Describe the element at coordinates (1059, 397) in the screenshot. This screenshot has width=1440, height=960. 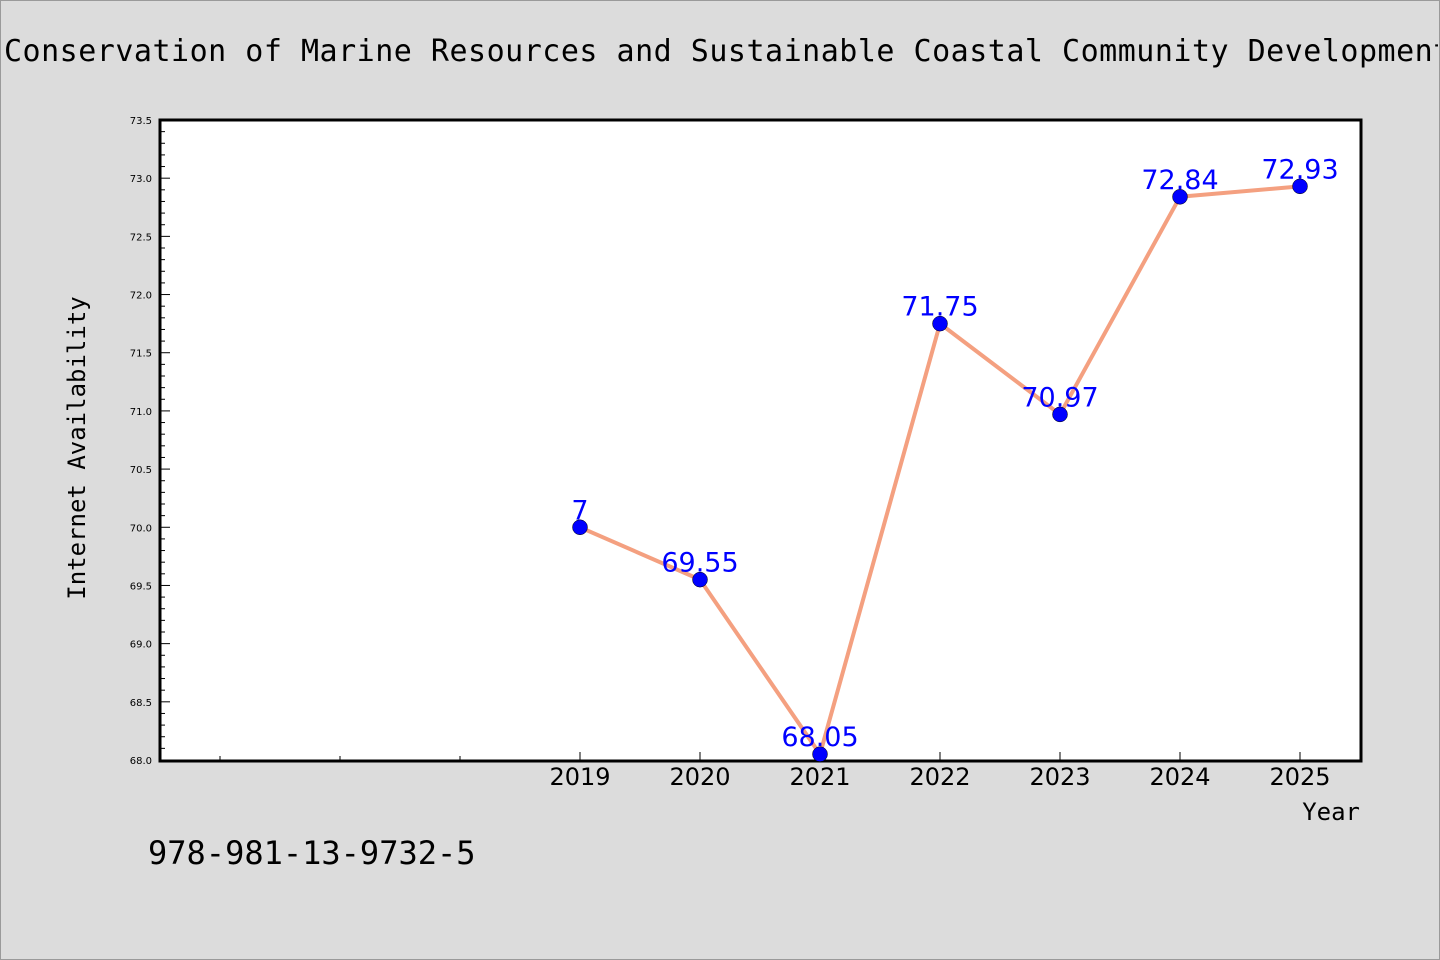
I see `data-label: 70.97` at that location.